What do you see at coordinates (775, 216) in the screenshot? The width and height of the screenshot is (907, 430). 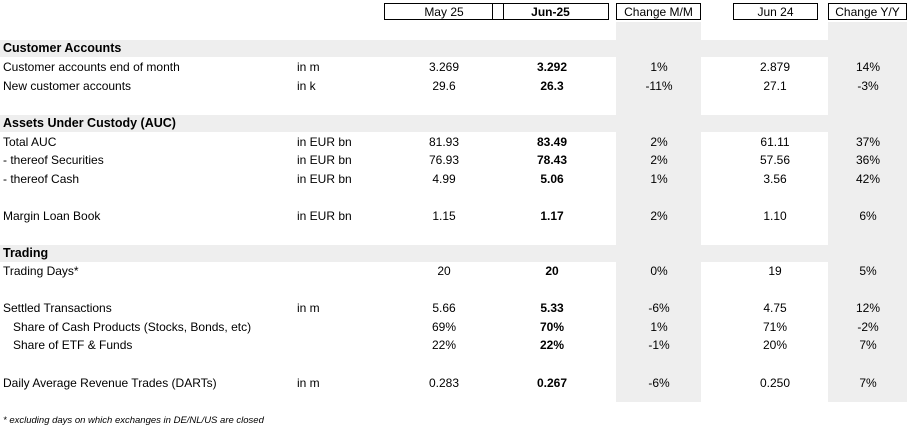 I see `value-jun24: 1.10` at bounding box center [775, 216].